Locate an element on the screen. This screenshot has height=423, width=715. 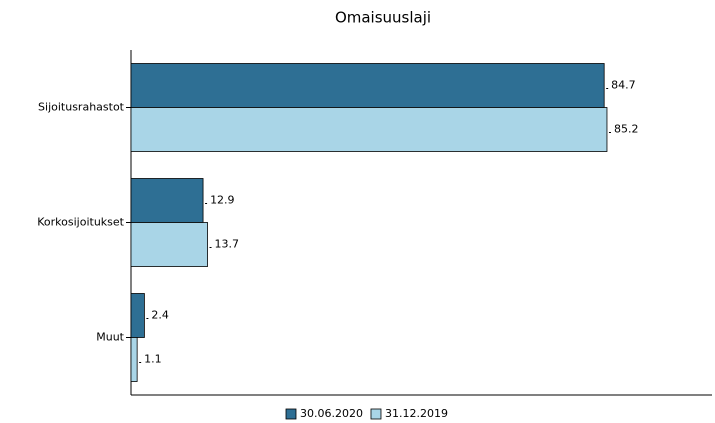
legend-label: 31.12.2019 is located at coordinates (416, 413).